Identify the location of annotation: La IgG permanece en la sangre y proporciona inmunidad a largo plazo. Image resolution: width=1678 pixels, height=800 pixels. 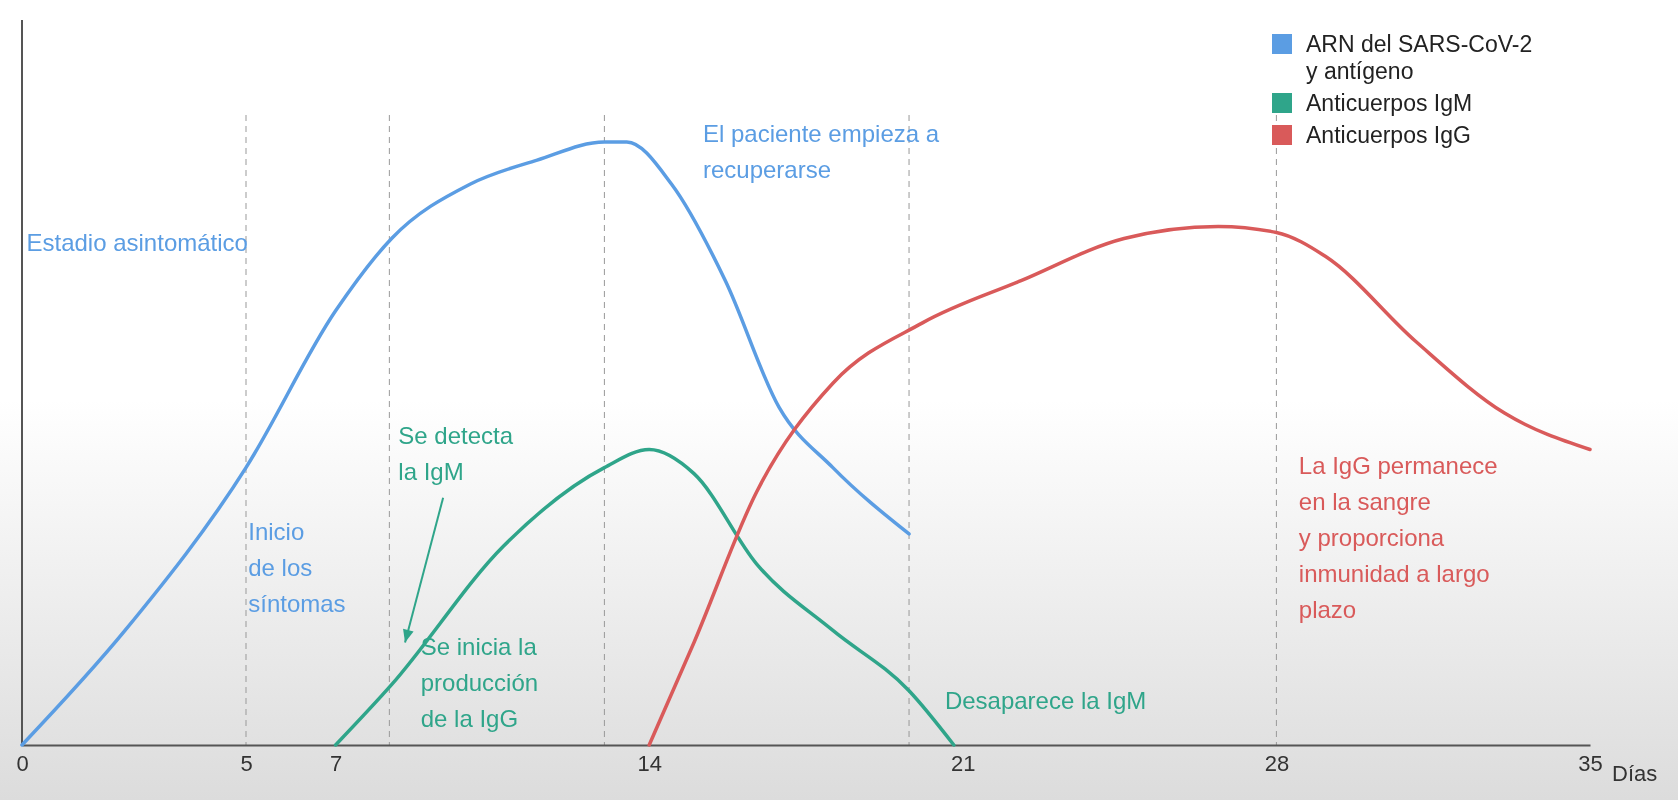
(1398, 537).